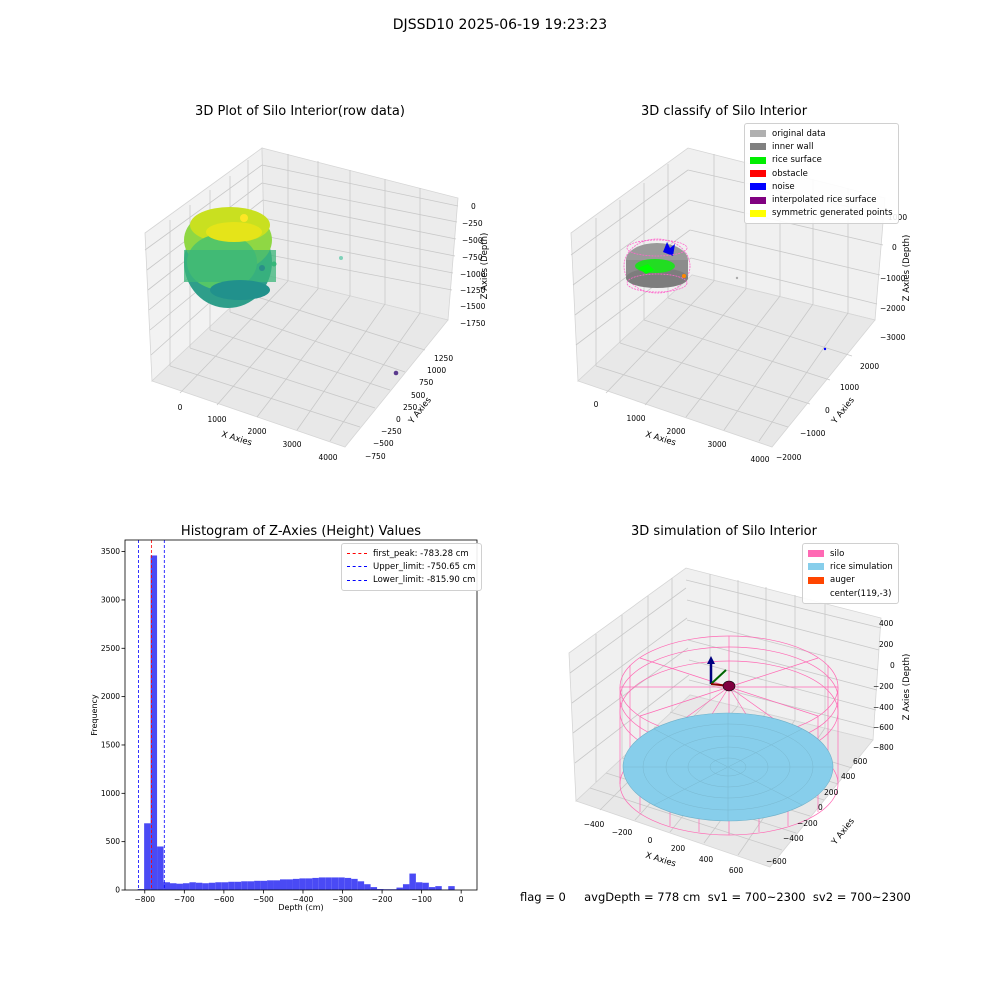  Describe the element at coordinates (807, 823) in the screenshot. I see `p4-ytick: −200` at that location.